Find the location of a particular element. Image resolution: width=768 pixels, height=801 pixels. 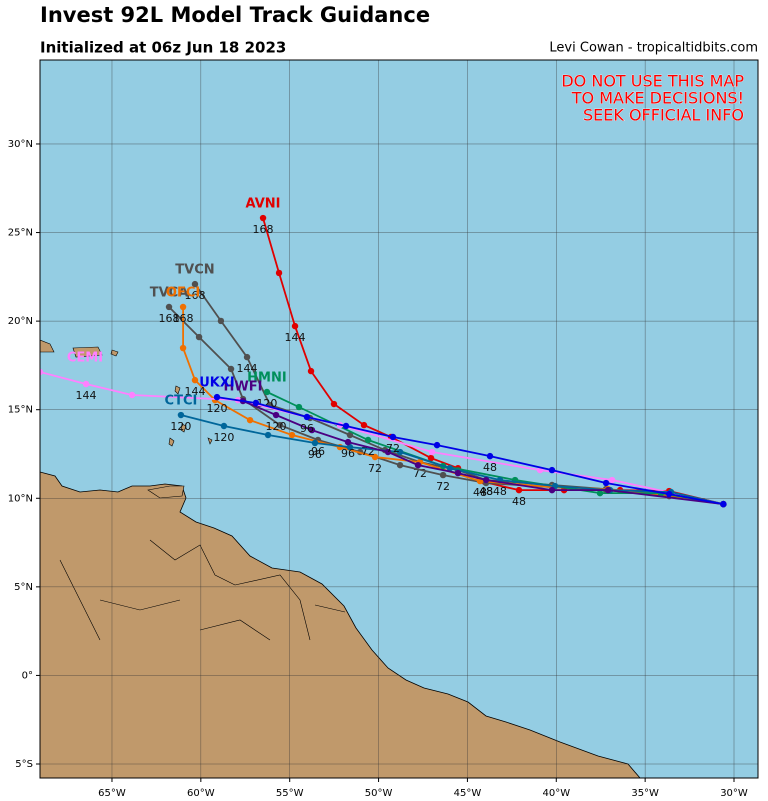

y-tick-label: 5°S is located at coordinates (24, 764).